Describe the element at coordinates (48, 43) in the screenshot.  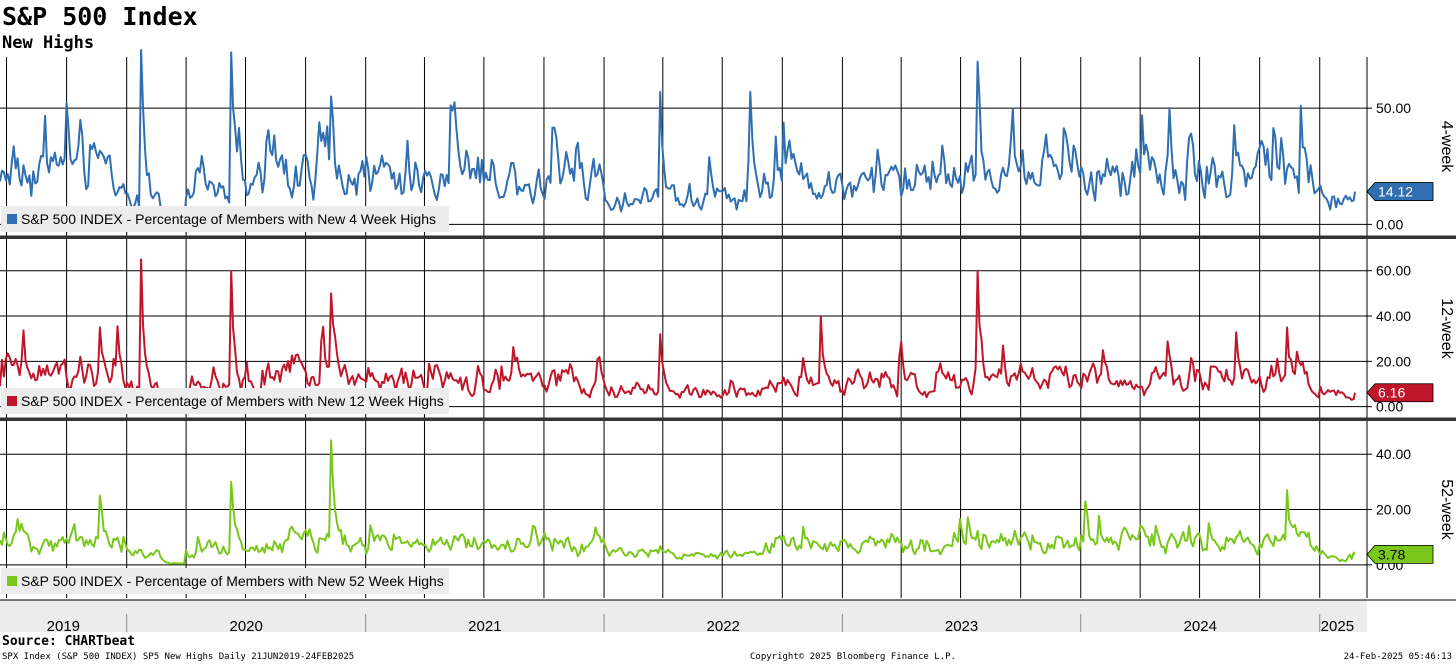
I see `chart-subtitle: New Highs` at that location.